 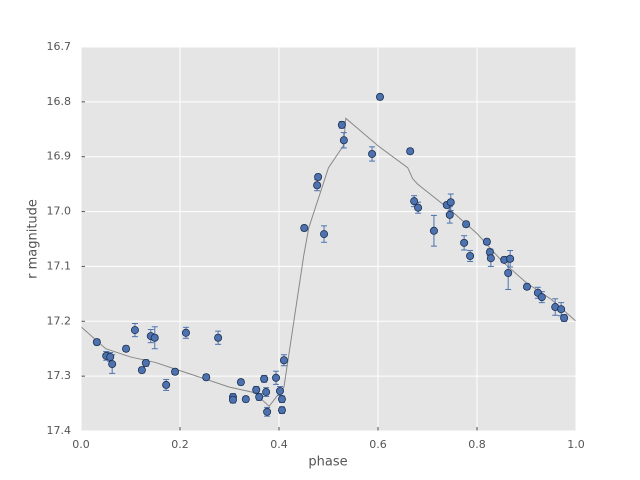 I want to click on x-tick-label: 1.0, so click(x=576, y=444).